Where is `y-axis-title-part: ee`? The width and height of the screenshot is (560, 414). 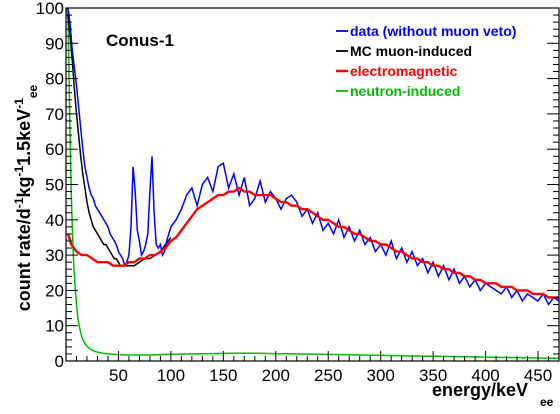
y-axis-title-part: ee is located at coordinates (33, 91).